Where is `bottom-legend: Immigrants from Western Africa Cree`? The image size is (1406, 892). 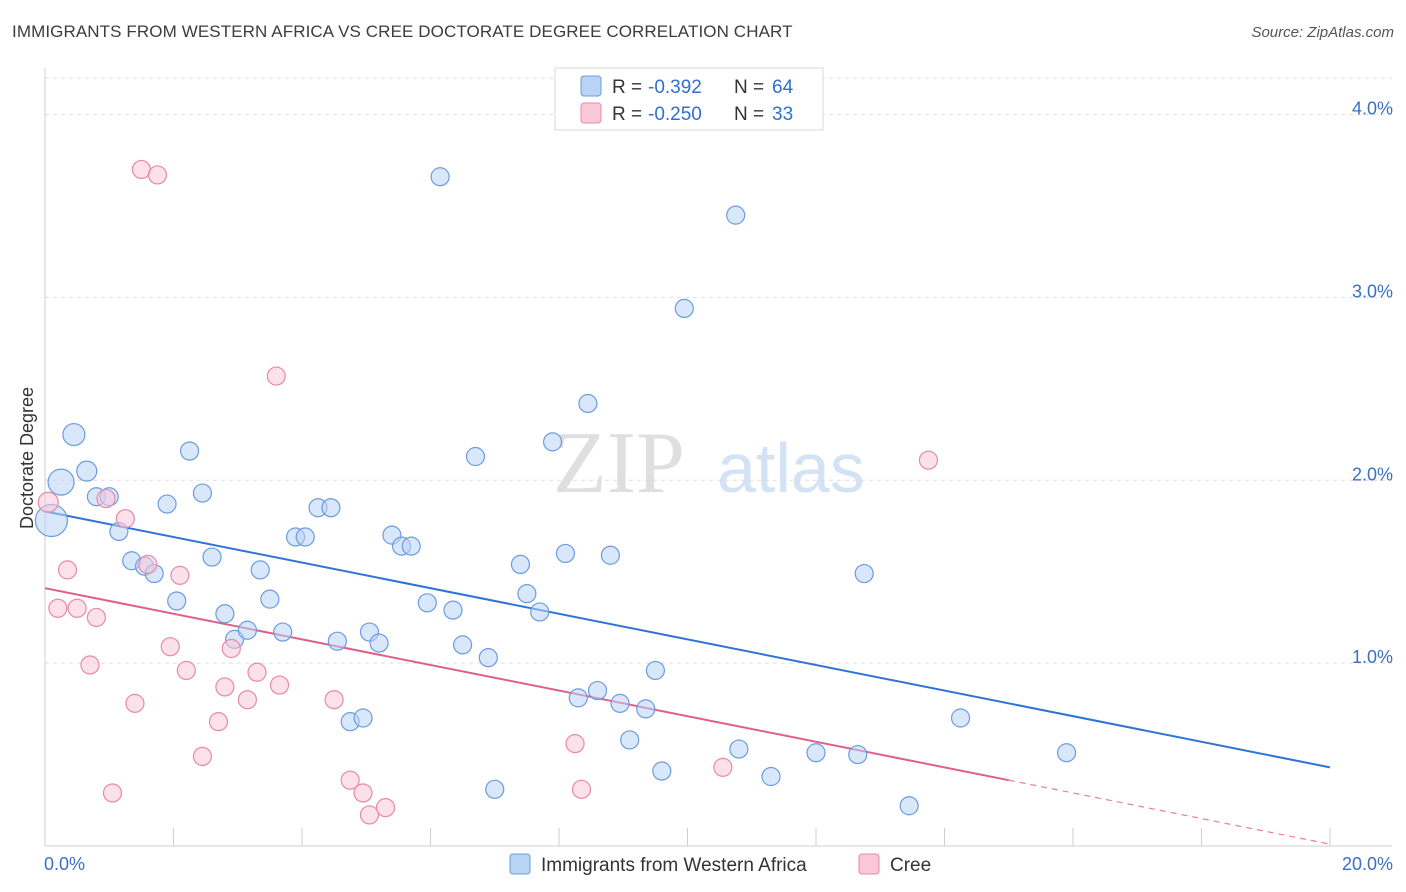 bottom-legend: Immigrants from Western Africa Cree is located at coordinates (720, 864).